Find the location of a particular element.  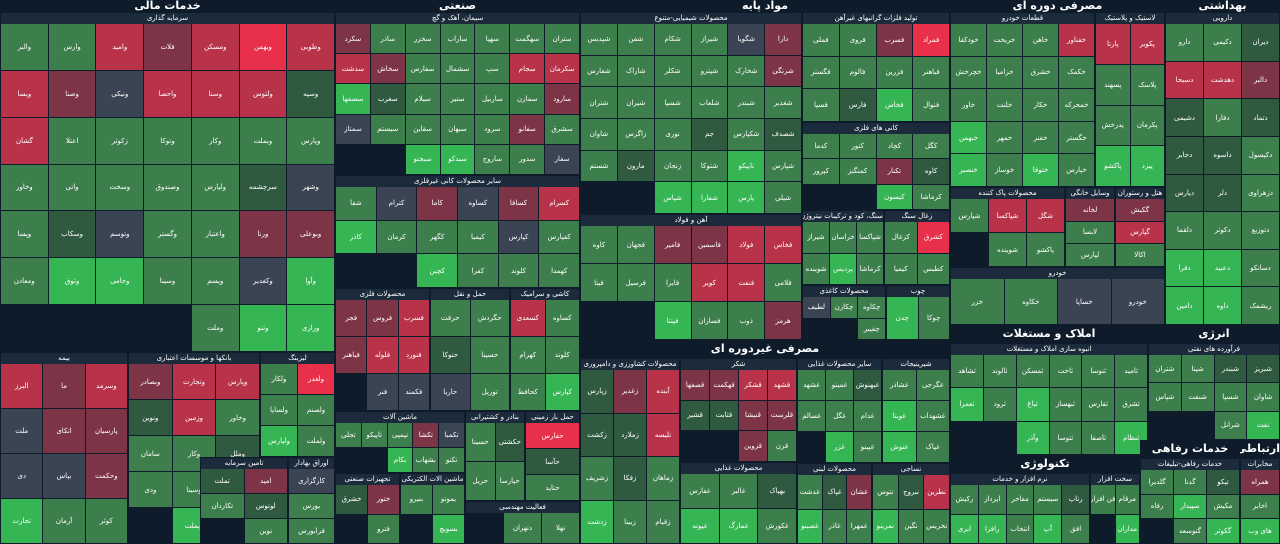

stock-tile: فجر is located at coordinates (351, 318).